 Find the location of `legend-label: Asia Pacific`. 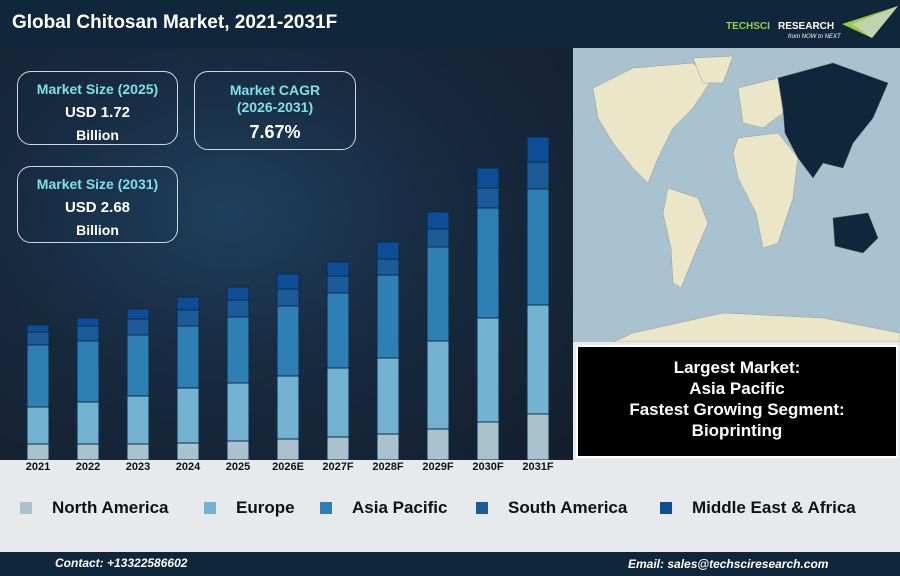

legend-label: Asia Pacific is located at coordinates (400, 507).